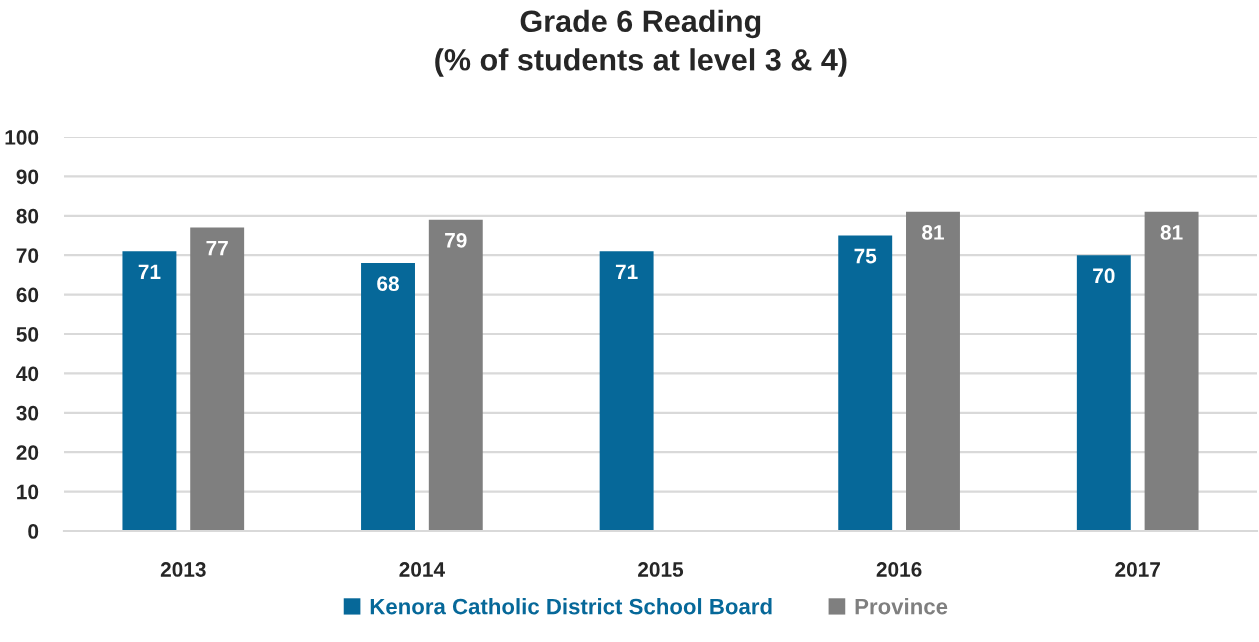  I want to click on data-label: 70, so click(1104, 276).